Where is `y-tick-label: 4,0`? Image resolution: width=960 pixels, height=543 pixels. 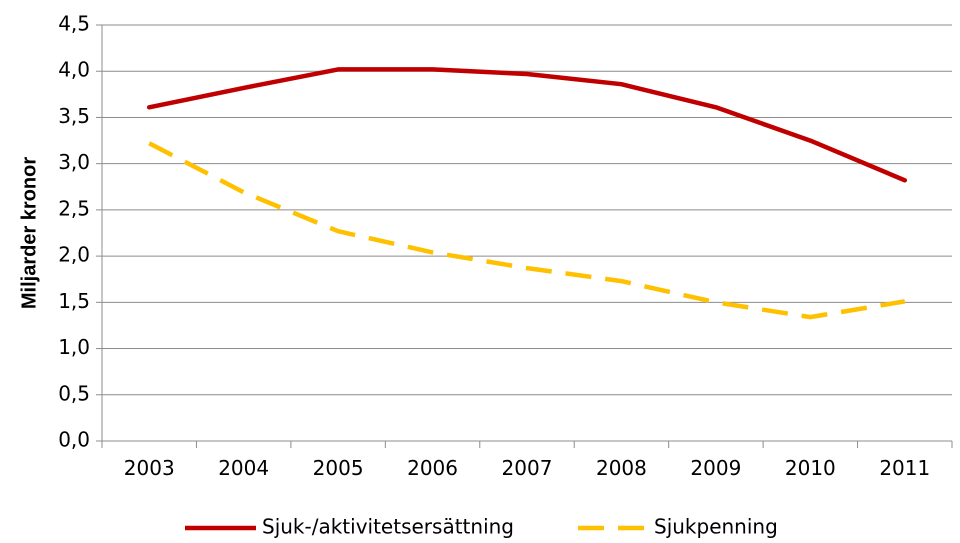 y-tick-label: 4,0 is located at coordinates (74, 70).